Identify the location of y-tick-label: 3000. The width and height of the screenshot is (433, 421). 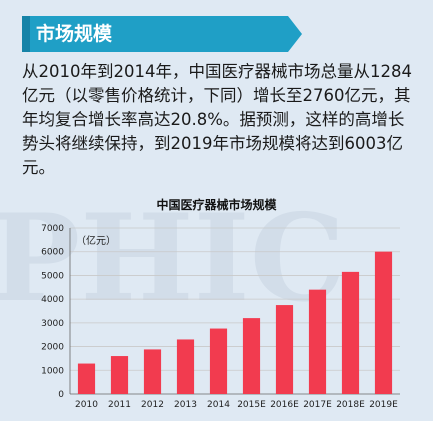
(52, 324).